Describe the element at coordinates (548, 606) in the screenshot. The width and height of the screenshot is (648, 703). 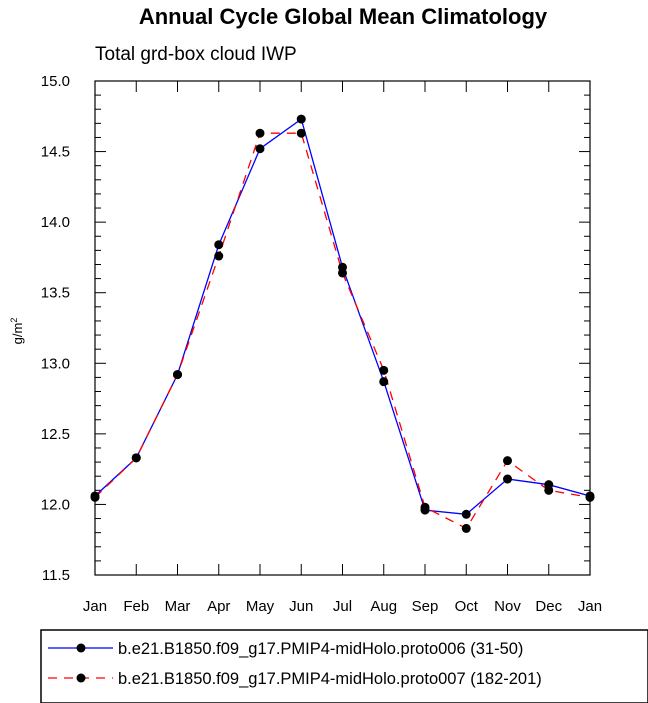
I see `x-tick-label: Dec` at that location.